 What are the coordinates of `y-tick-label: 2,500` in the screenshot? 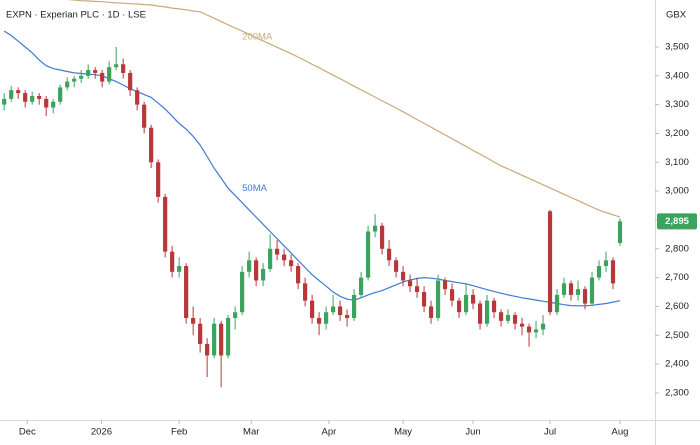 It's located at (677, 335).